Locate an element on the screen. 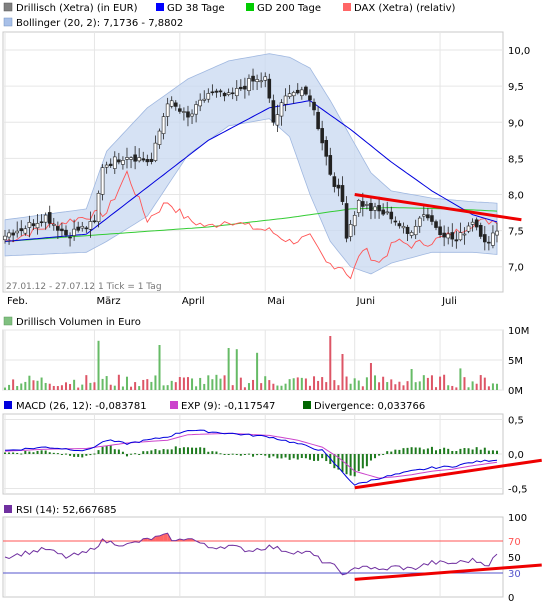 The image size is (545, 606). volume-bars is located at coordinates (251, 363).